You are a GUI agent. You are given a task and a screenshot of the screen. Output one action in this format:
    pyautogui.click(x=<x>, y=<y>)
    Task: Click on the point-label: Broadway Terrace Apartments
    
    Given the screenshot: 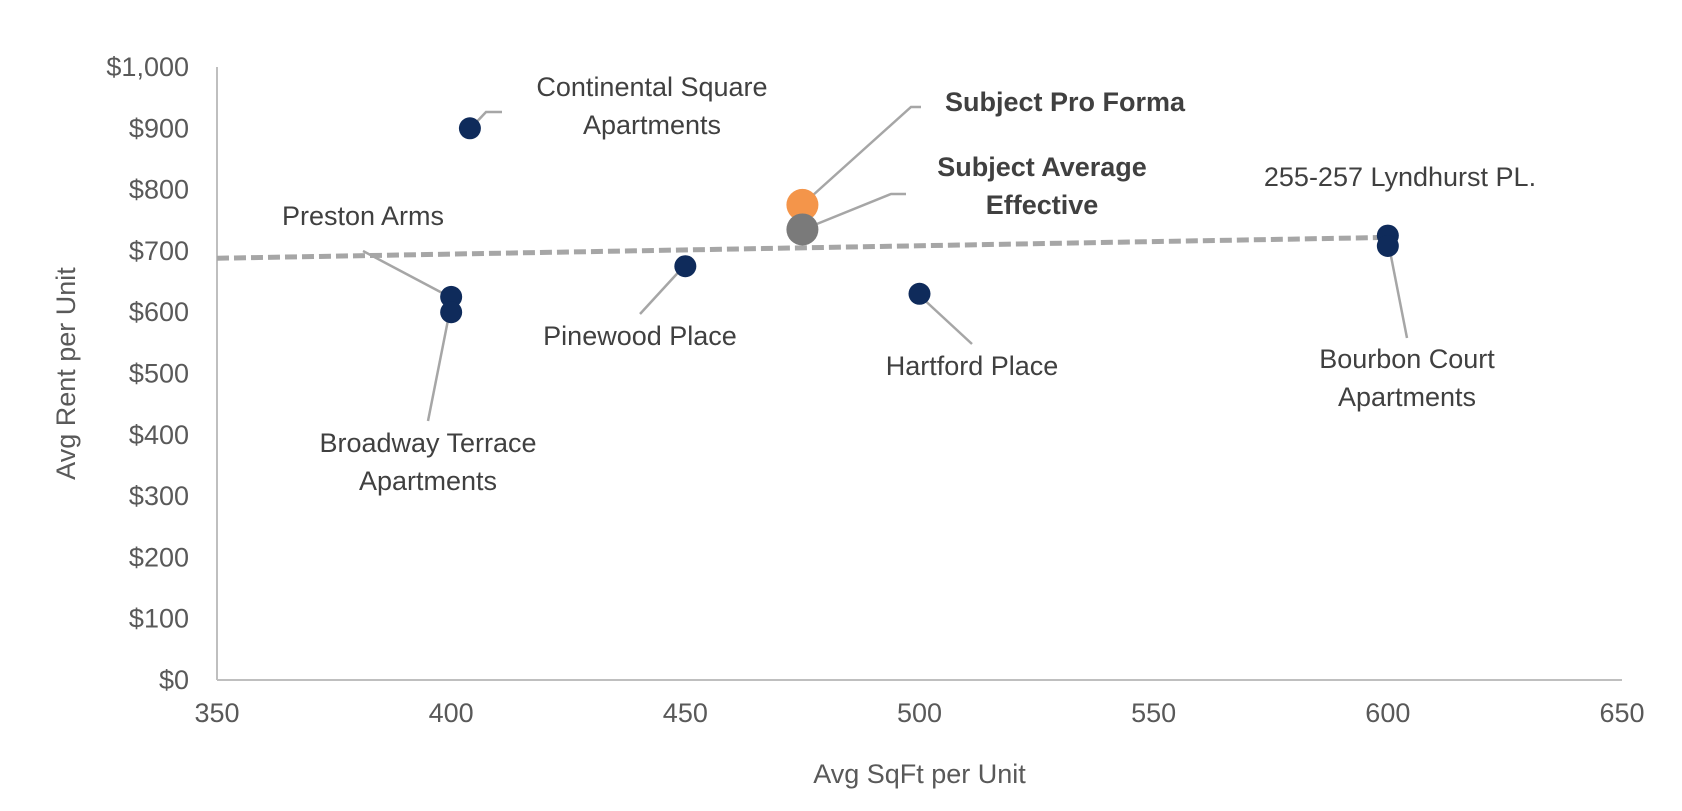 What is the action you would take?
    pyautogui.click(x=427, y=462)
    